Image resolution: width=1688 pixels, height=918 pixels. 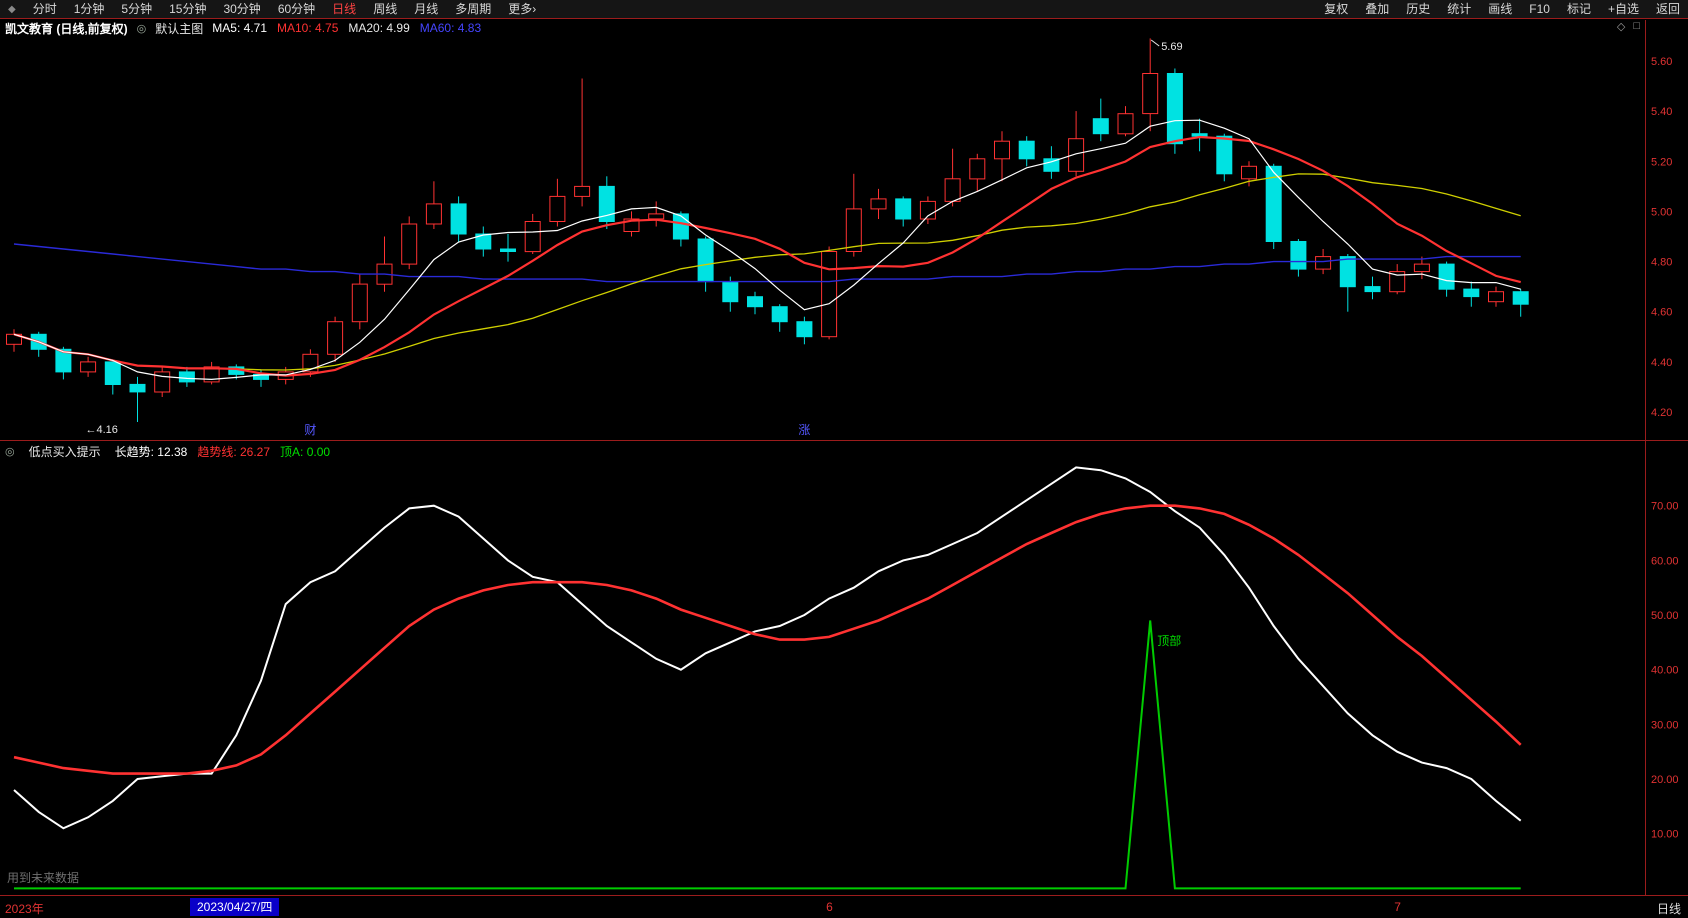 I want to click on tool-item-2: 历史, so click(x=1418, y=9).